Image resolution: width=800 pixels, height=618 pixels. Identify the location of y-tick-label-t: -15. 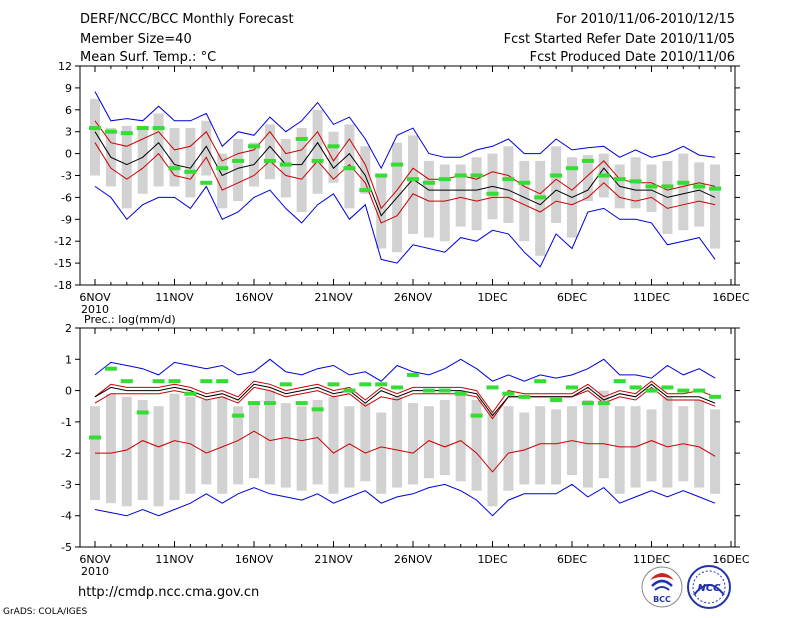
(63, 263).